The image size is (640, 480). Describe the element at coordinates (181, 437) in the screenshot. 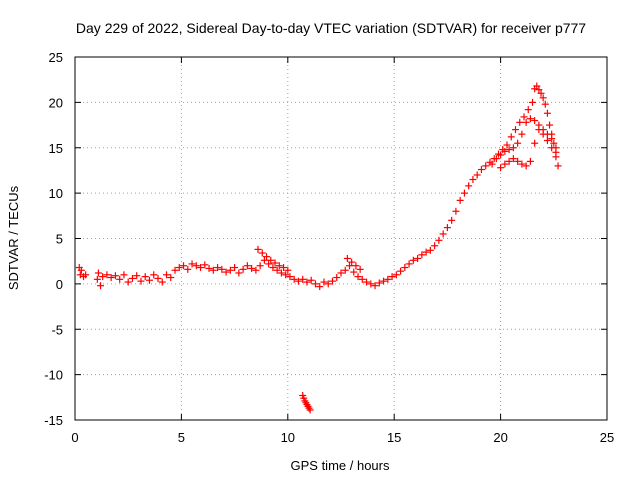

I see `x-tick-label: 5` at that location.